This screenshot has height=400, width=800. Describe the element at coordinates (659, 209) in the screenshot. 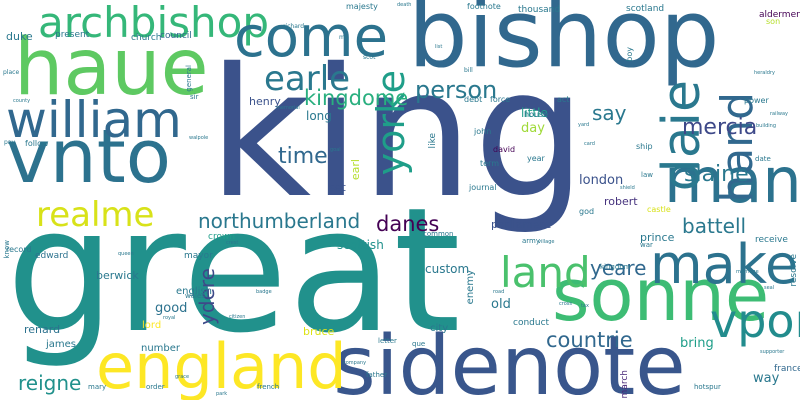

I see `word-castle: castle` at that location.